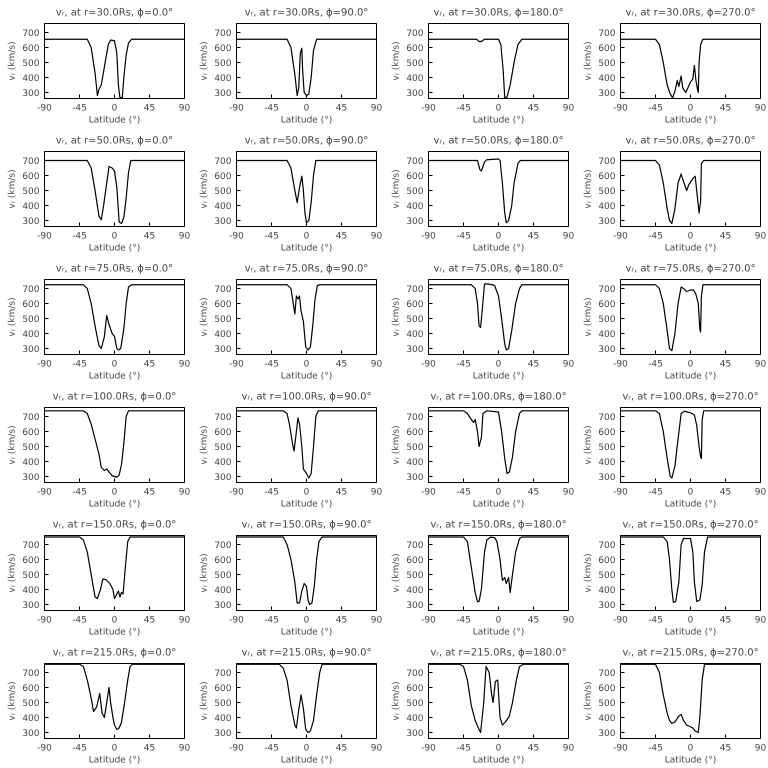 The width and height of the screenshot is (768, 768). Describe the element at coordinates (498, 397) in the screenshot. I see `chart-title: vᵣ, at r=100.0Rs, ϕ=180.0°` at that location.